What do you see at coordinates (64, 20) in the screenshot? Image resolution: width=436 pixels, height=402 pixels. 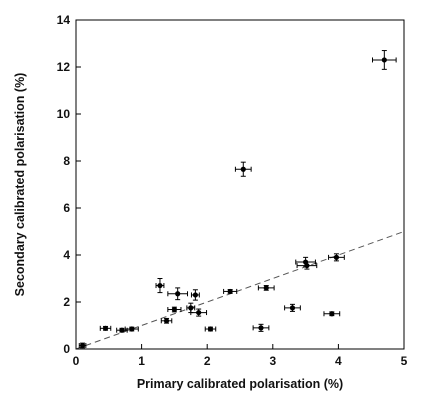 I see `y-tick-label: 14` at bounding box center [64, 20].